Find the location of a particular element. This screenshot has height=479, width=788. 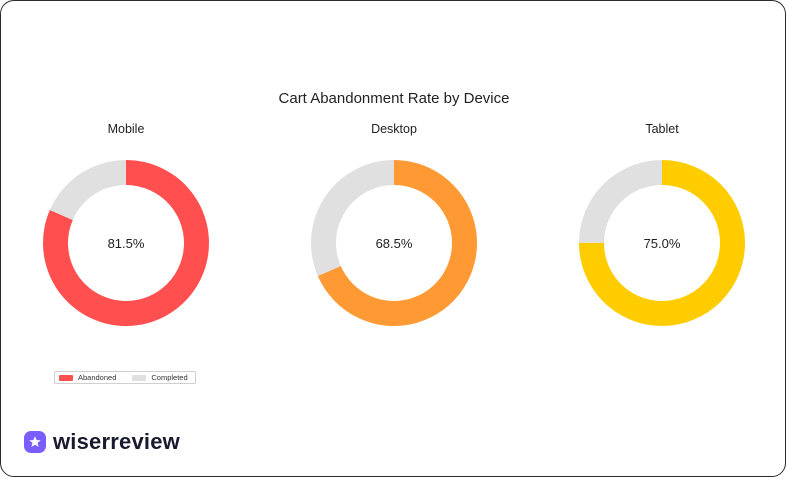

slice-completed-mobile is located at coordinates (87, 190).